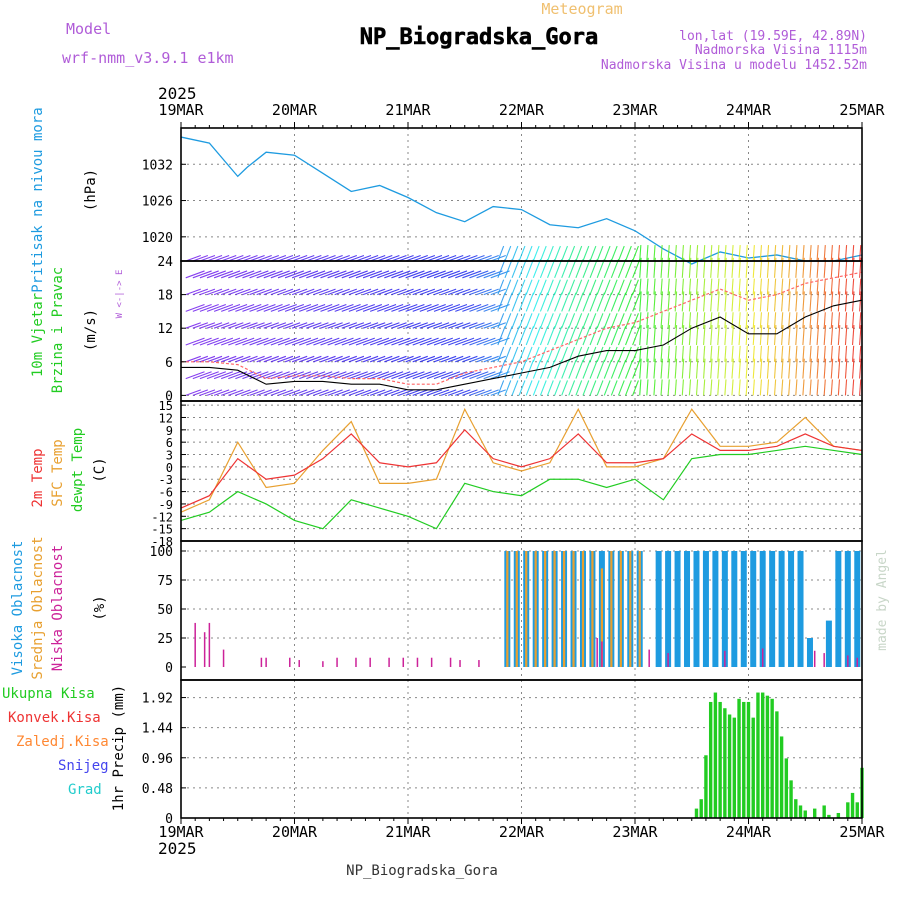  I want to click on precip-legend-label: Ukupna Kisa, so click(48, 694).